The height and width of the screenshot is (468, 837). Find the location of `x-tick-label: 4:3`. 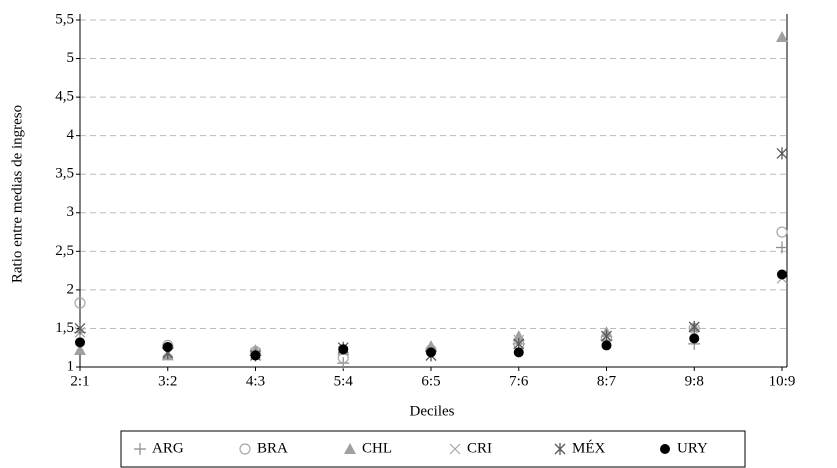

x-tick-label: 4:3 is located at coordinates (255, 381).